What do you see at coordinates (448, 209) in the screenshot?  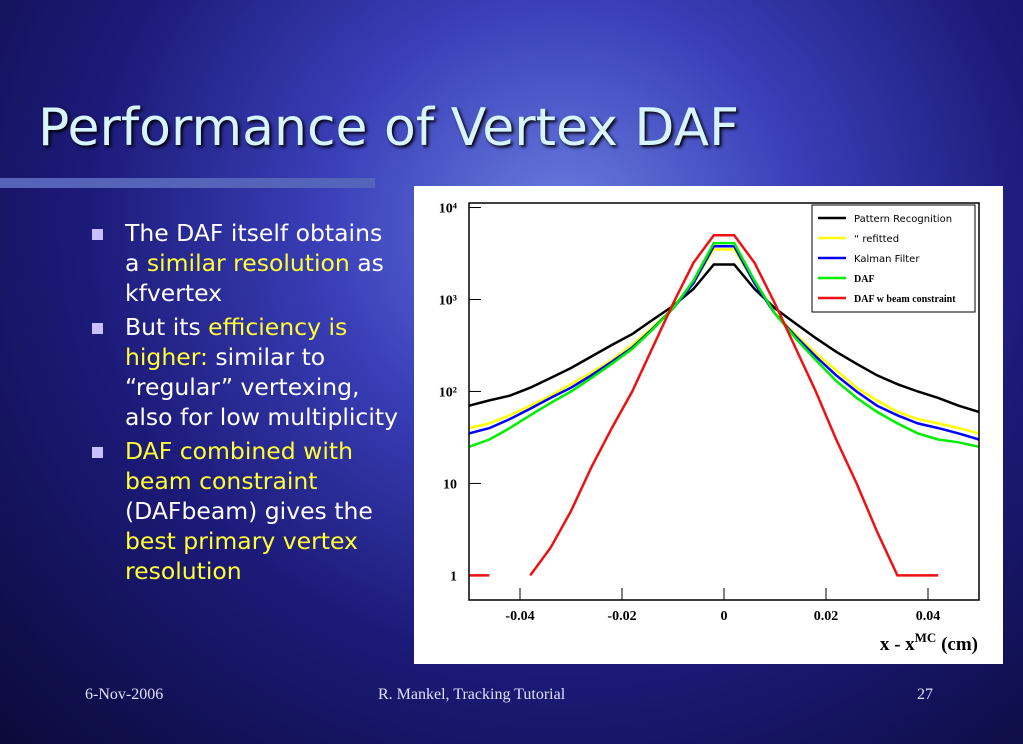 I see `y-tick-label: 10⁴` at bounding box center [448, 209].